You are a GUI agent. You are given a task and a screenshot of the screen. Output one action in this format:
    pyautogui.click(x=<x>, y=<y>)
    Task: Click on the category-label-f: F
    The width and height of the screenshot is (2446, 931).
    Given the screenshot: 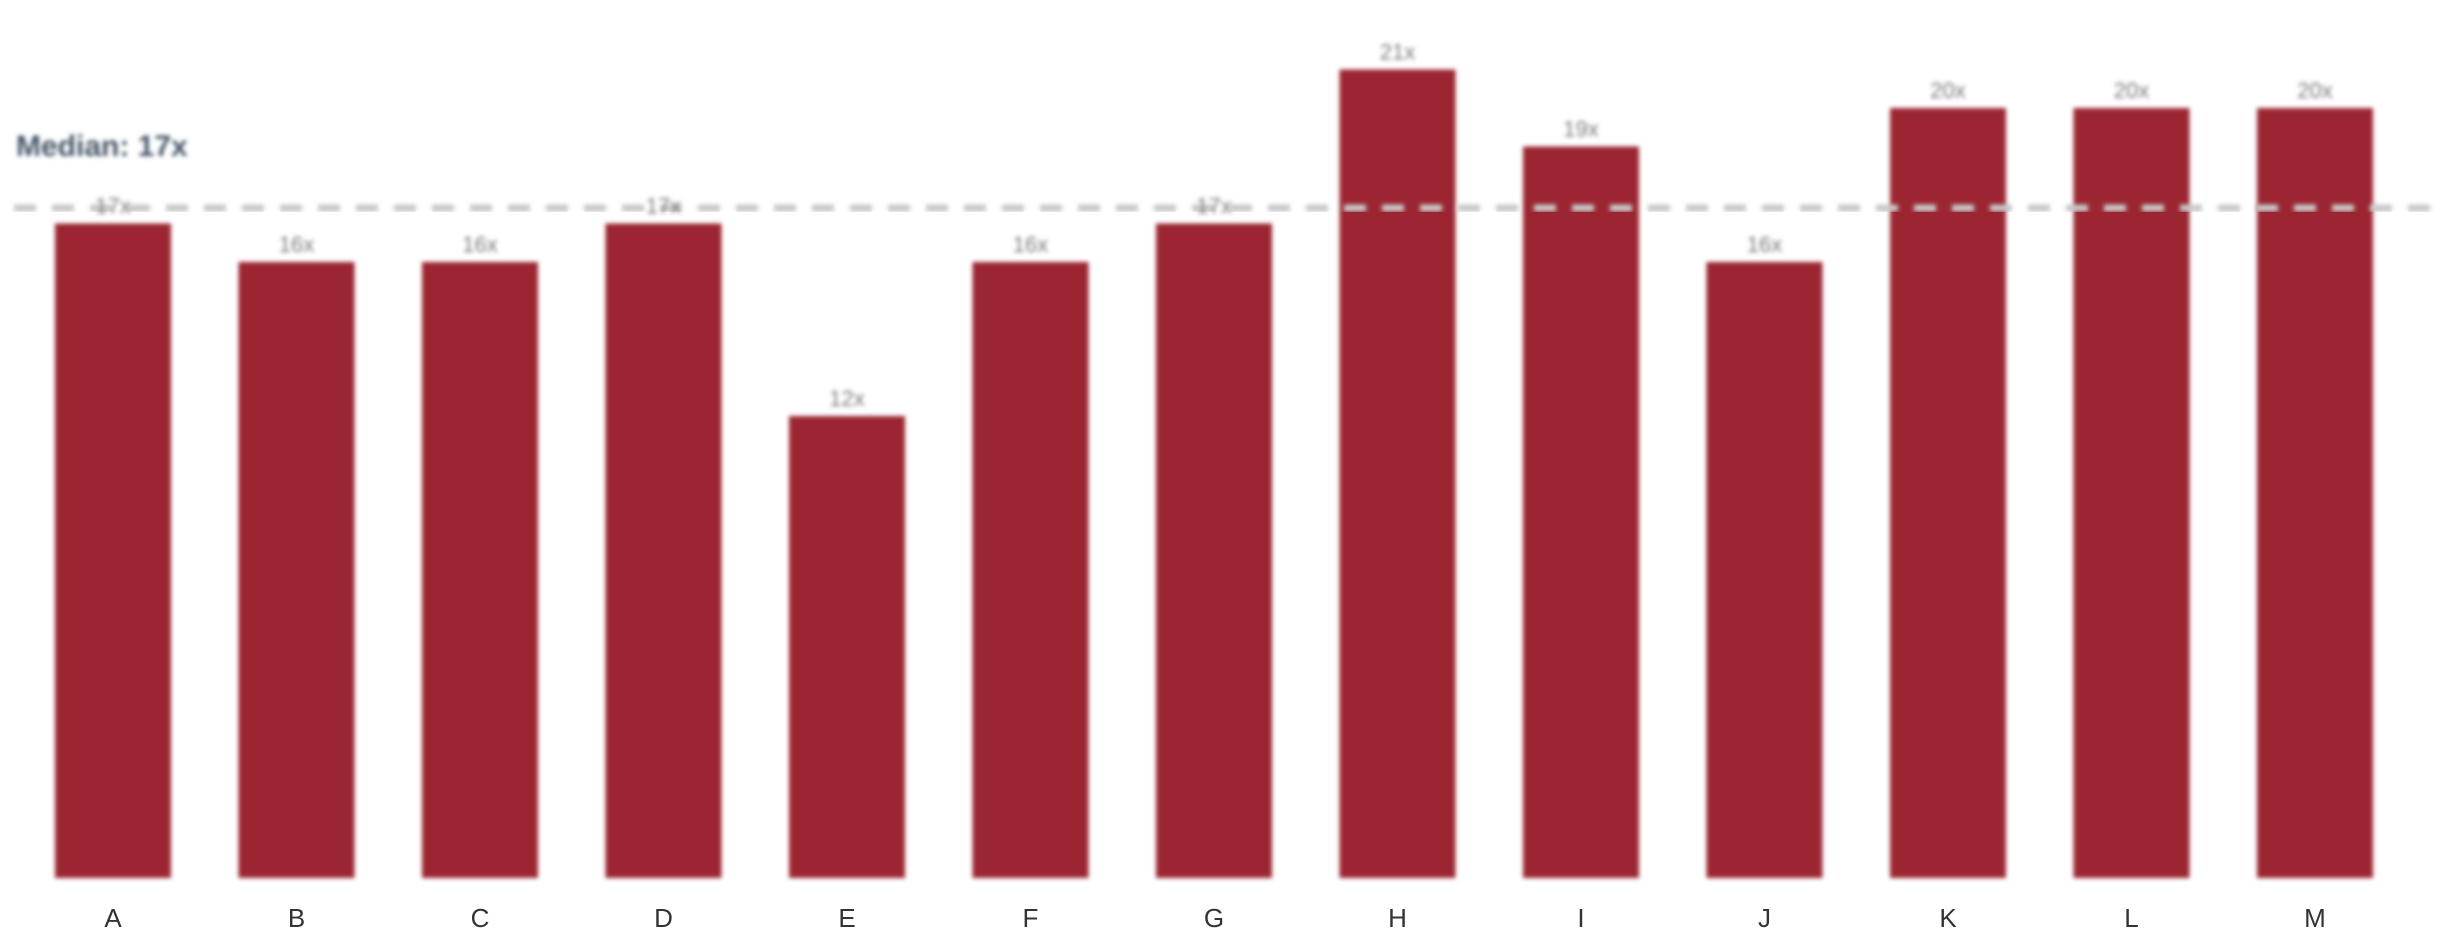 What is the action you would take?
    pyautogui.click(x=1031, y=917)
    